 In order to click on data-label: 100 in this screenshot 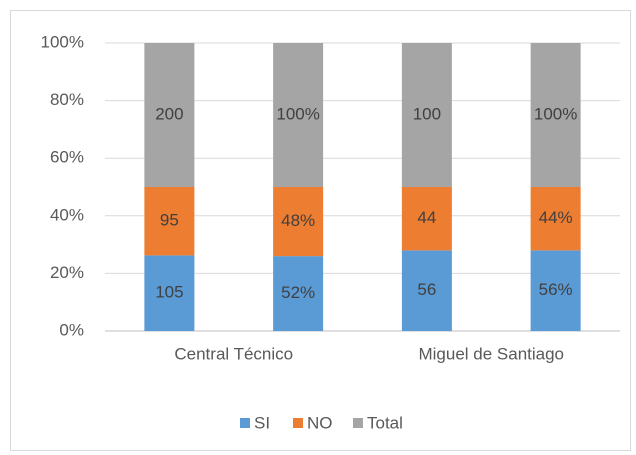, I will do `click(427, 113)`.